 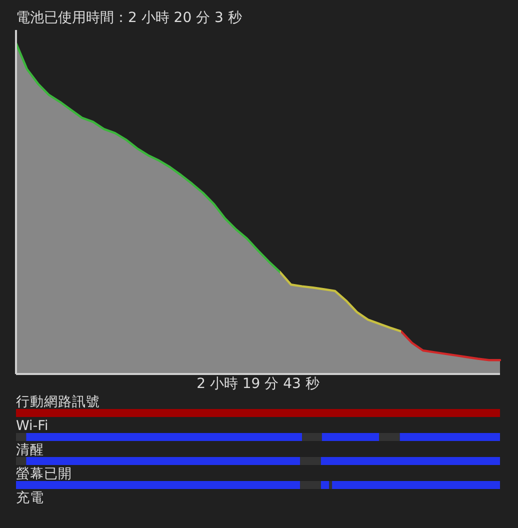 I want to click on chart-title: 電池已使用時間：2 小時 20 分 3 秒, so click(x=129, y=18).